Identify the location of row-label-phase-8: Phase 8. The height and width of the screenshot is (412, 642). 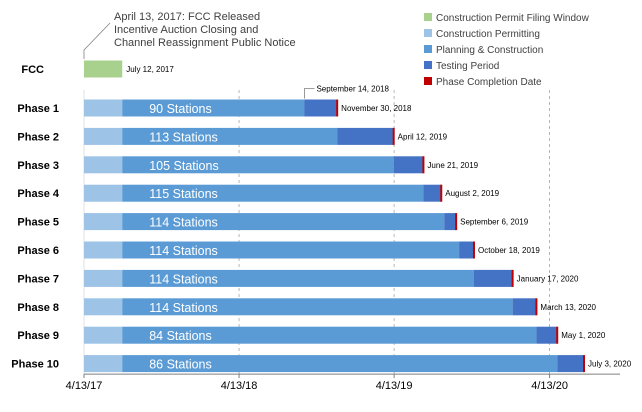
(38, 308).